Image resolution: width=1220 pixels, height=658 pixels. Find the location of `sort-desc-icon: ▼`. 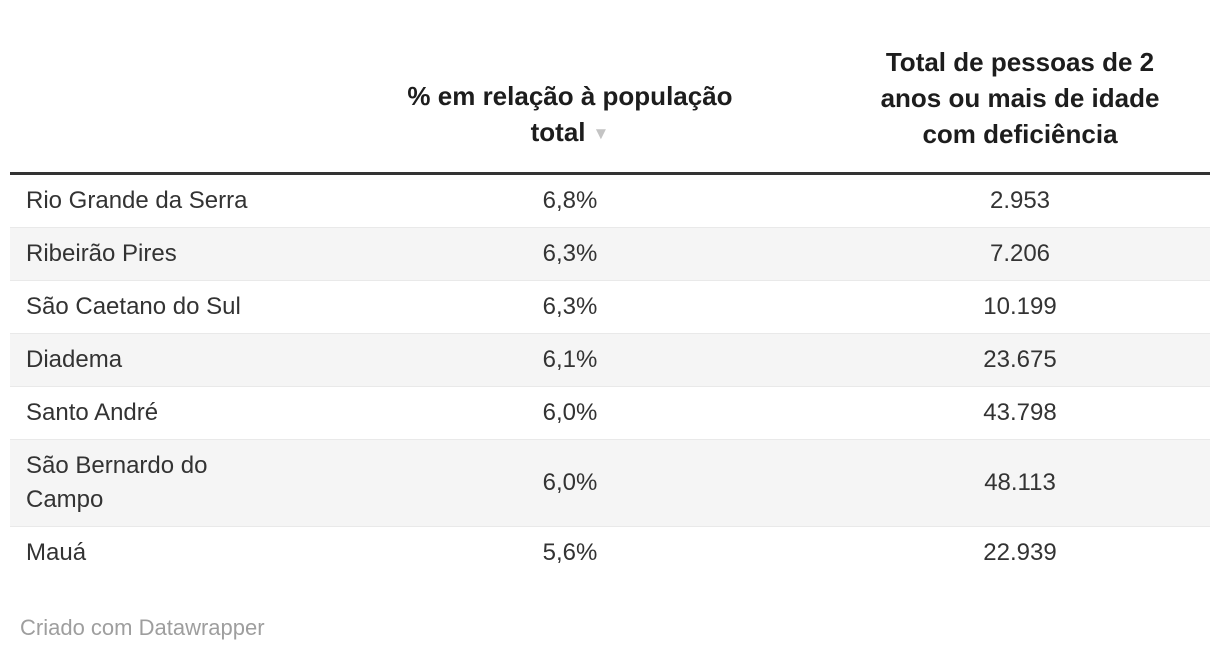

sort-desc-icon: ▼ is located at coordinates (601, 133).